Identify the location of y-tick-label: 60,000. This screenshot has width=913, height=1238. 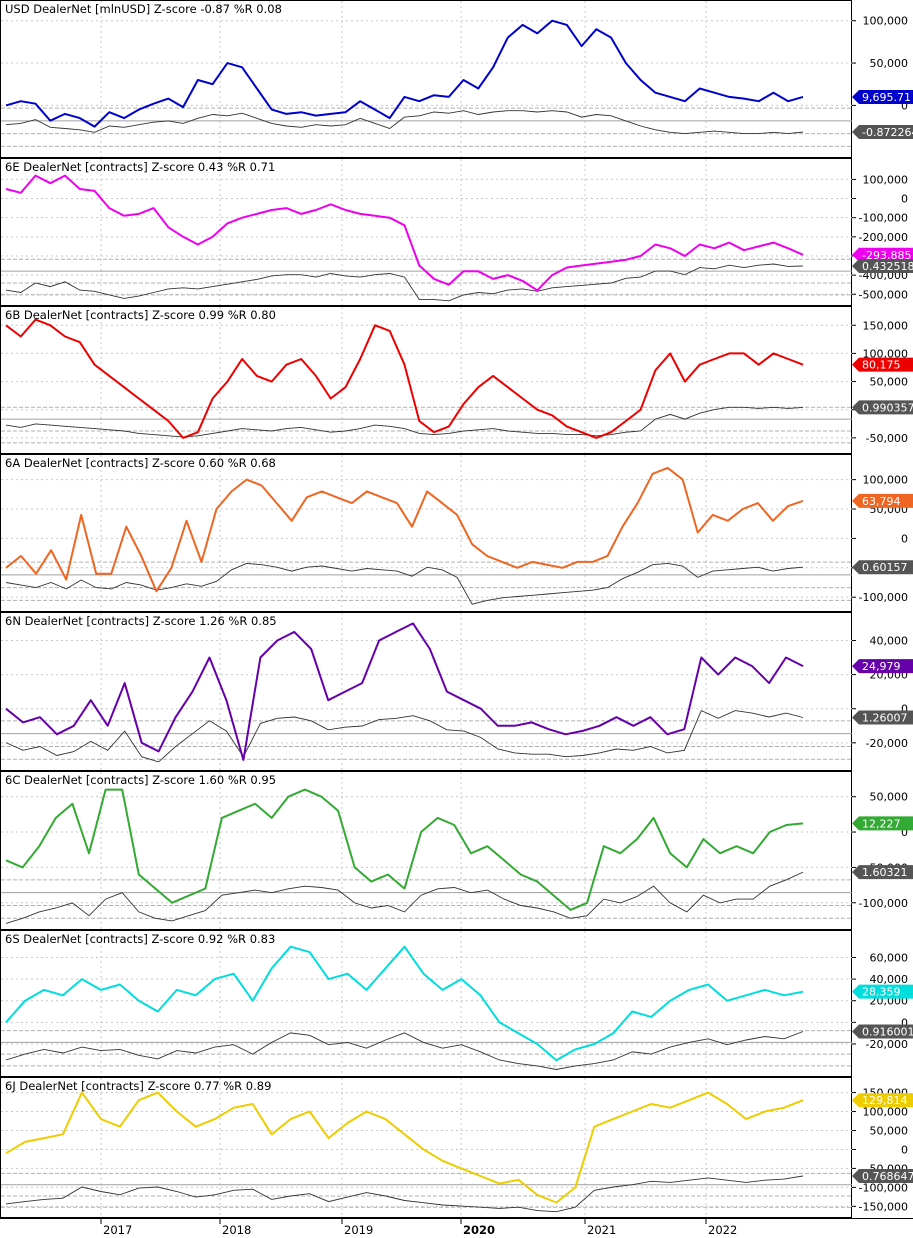
(889, 957).